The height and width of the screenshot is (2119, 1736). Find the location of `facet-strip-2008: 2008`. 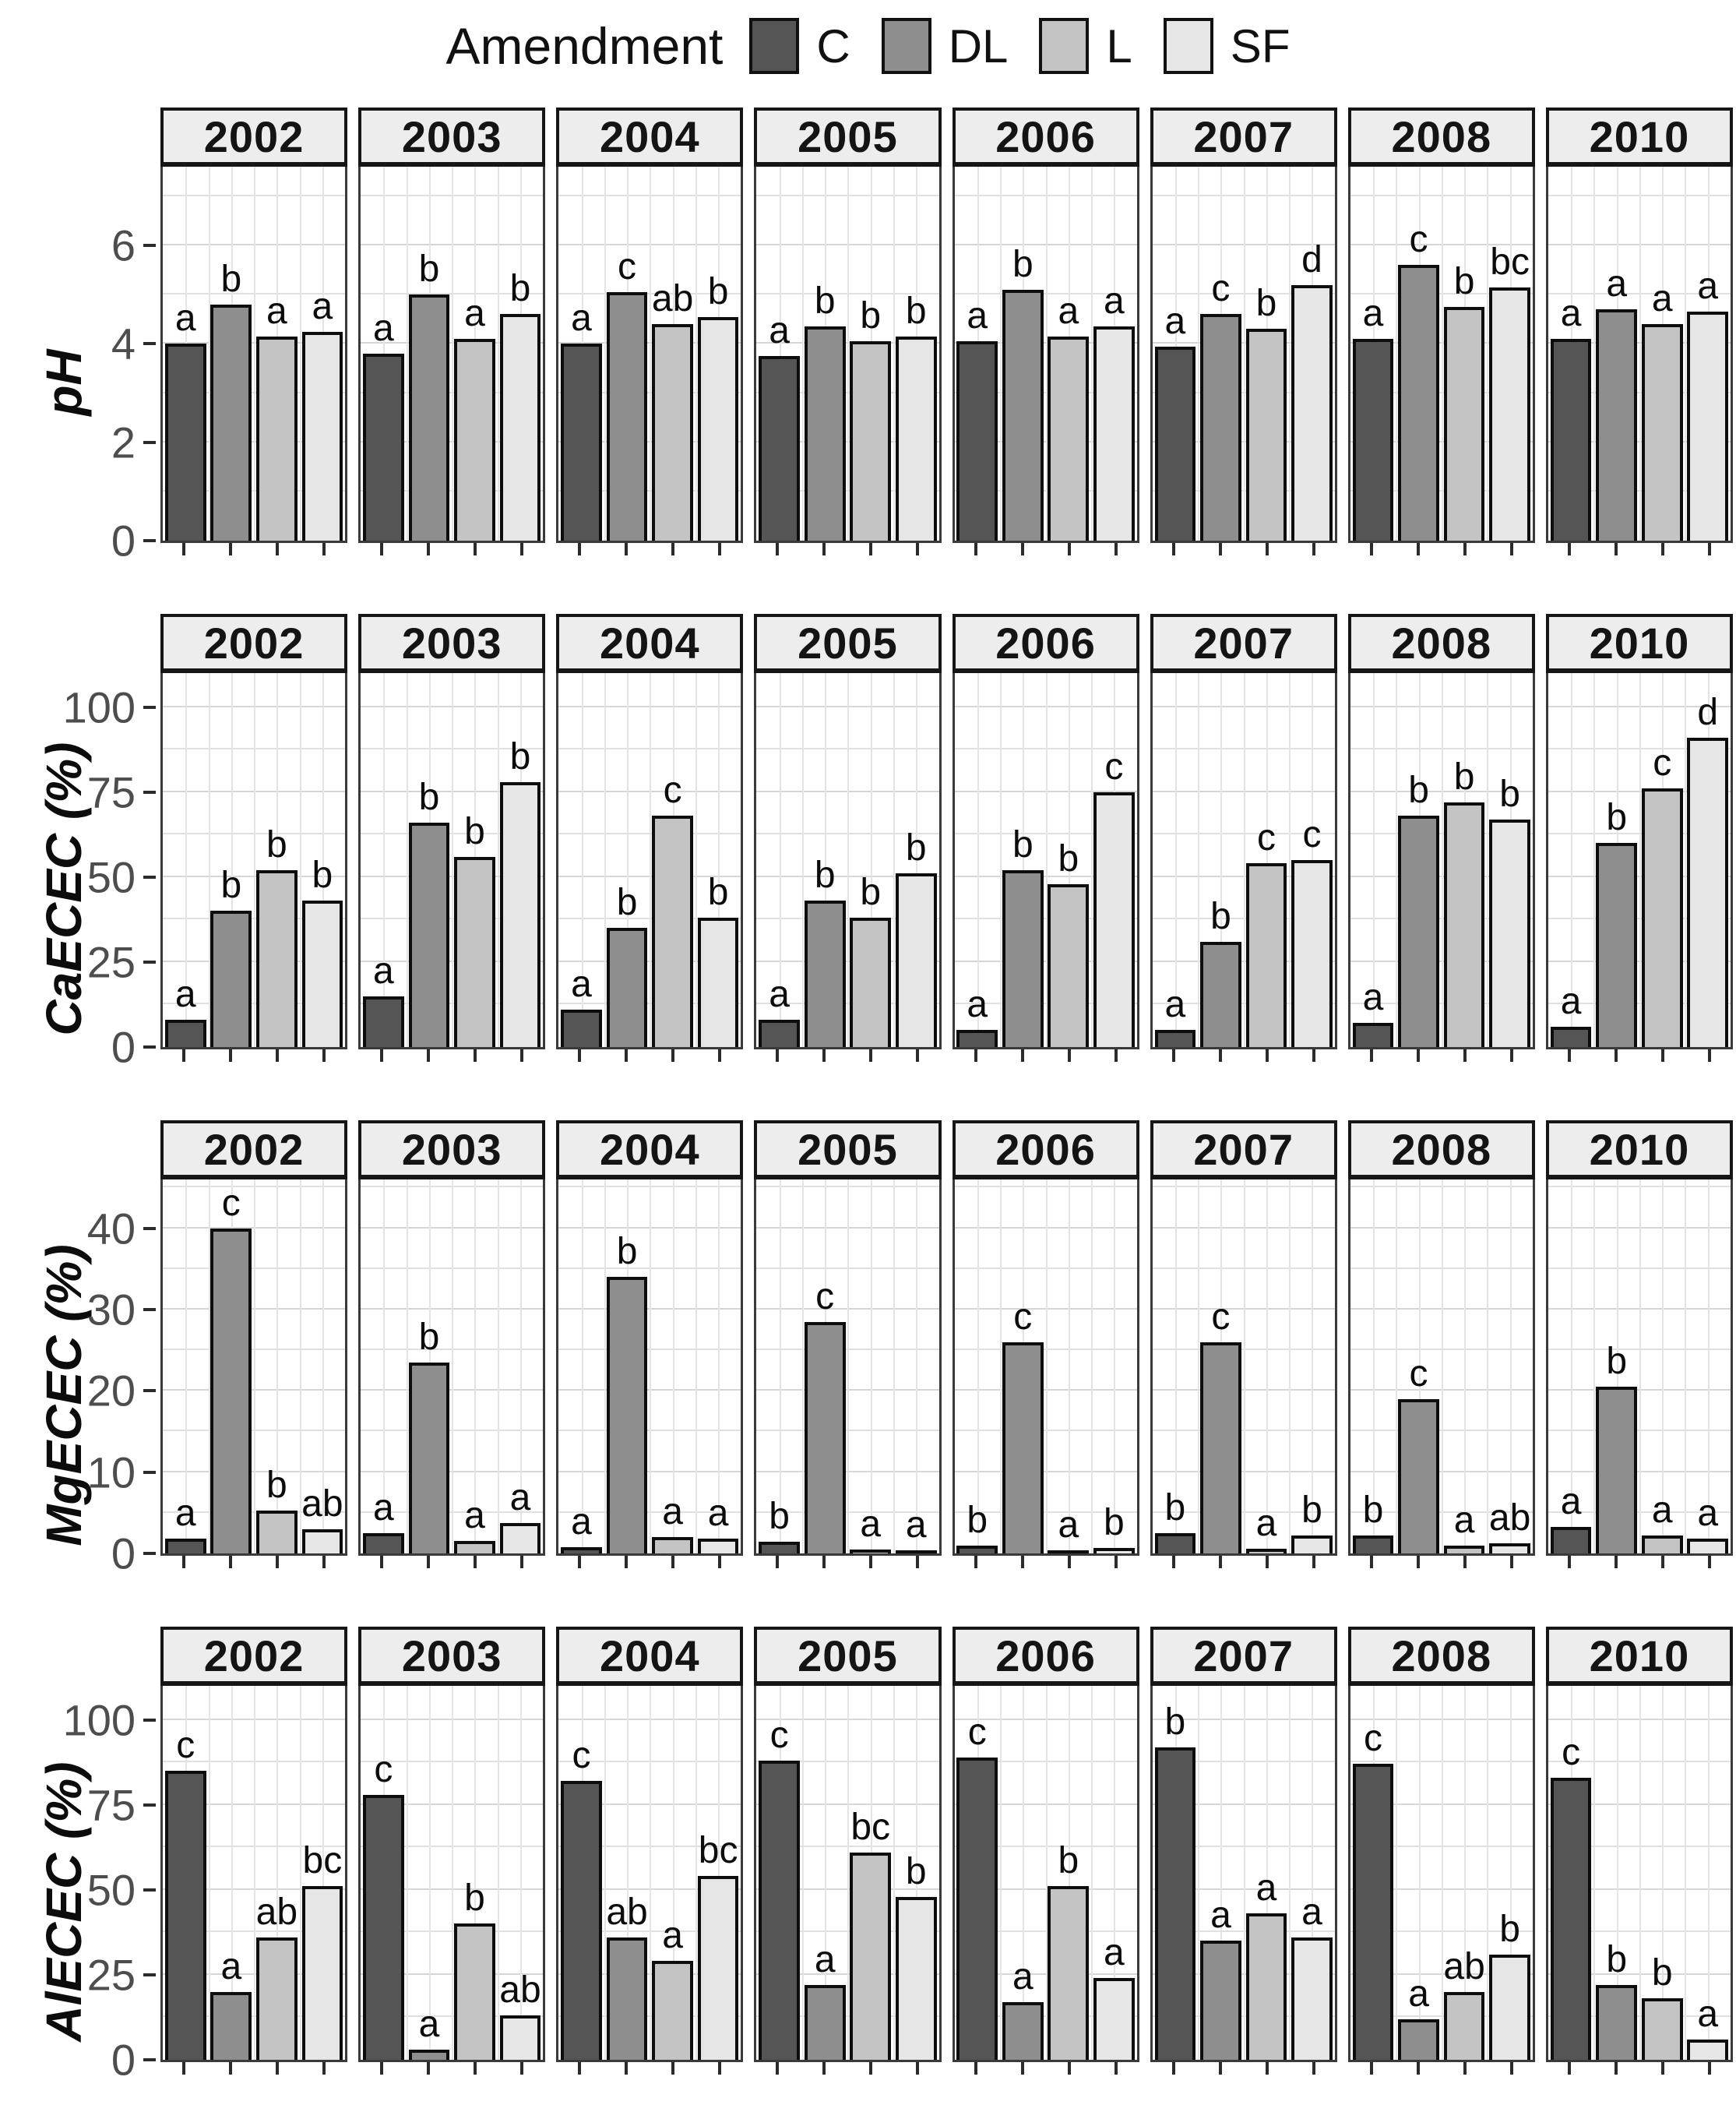

facet-strip-2008: 2008 is located at coordinates (1441, 643).